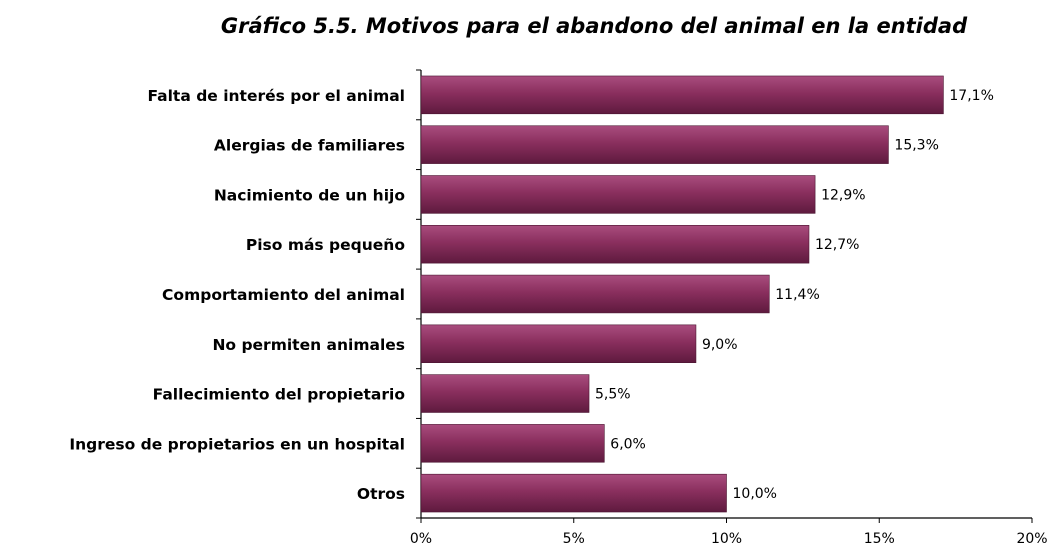 Image resolution: width=1058 pixels, height=548 pixels. What do you see at coordinates (308, 345) in the screenshot?
I see `category-label: No permiten animales` at bounding box center [308, 345].